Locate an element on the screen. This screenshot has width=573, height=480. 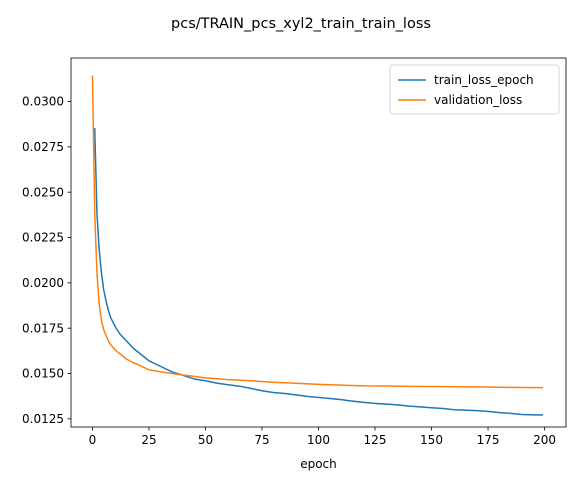
legend-box is located at coordinates (474, 89).